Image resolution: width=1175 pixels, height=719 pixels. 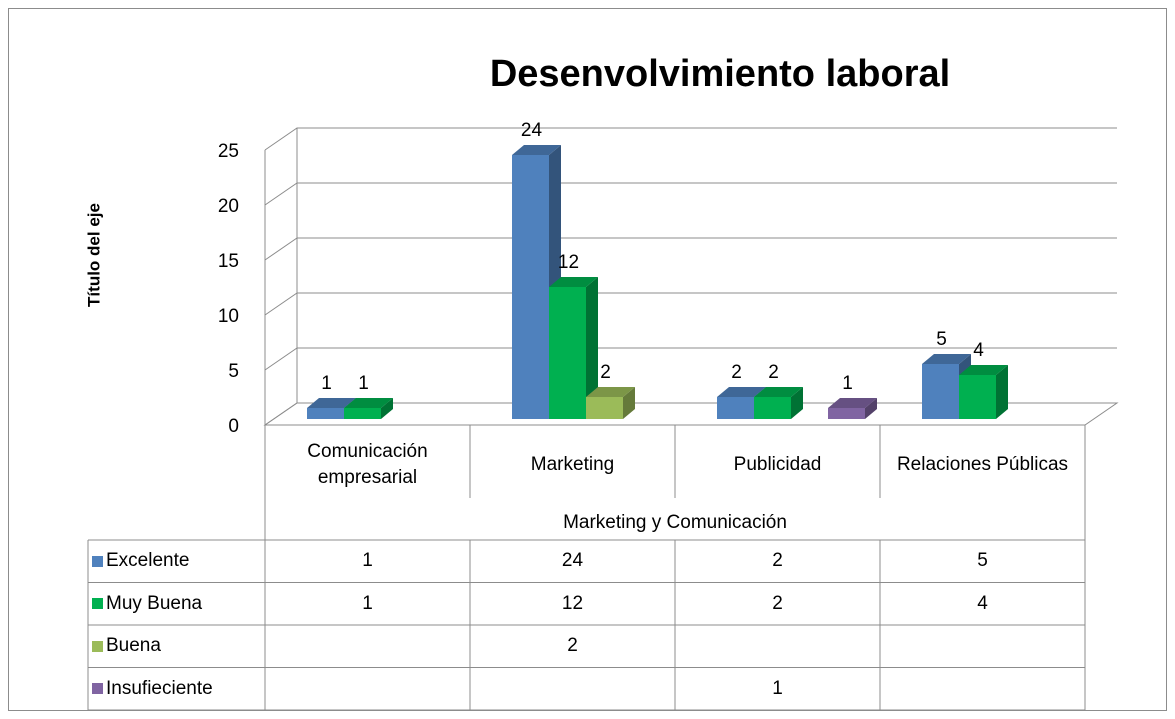 I want to click on legend-item: Excelente, so click(x=176, y=561).